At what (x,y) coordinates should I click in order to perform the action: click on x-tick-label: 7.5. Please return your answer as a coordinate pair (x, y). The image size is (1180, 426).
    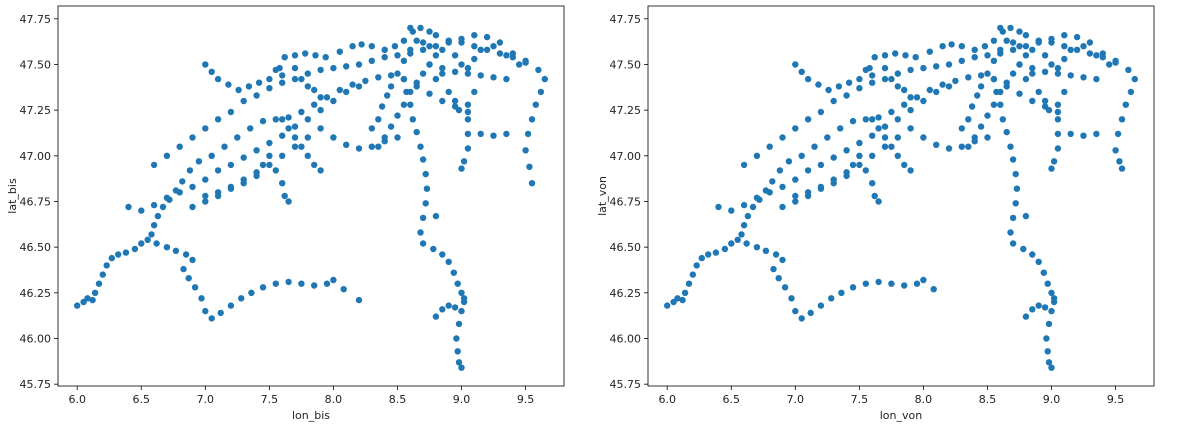
    Looking at the image, I should click on (270, 399).